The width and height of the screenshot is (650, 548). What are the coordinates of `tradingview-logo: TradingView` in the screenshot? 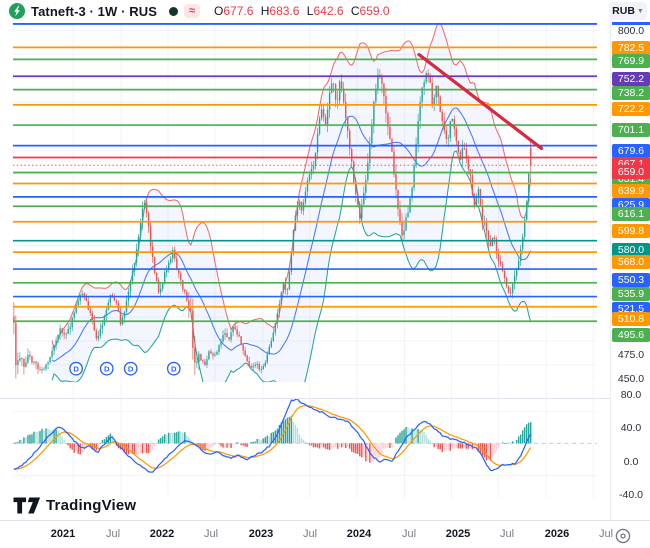 It's located at (74, 505).